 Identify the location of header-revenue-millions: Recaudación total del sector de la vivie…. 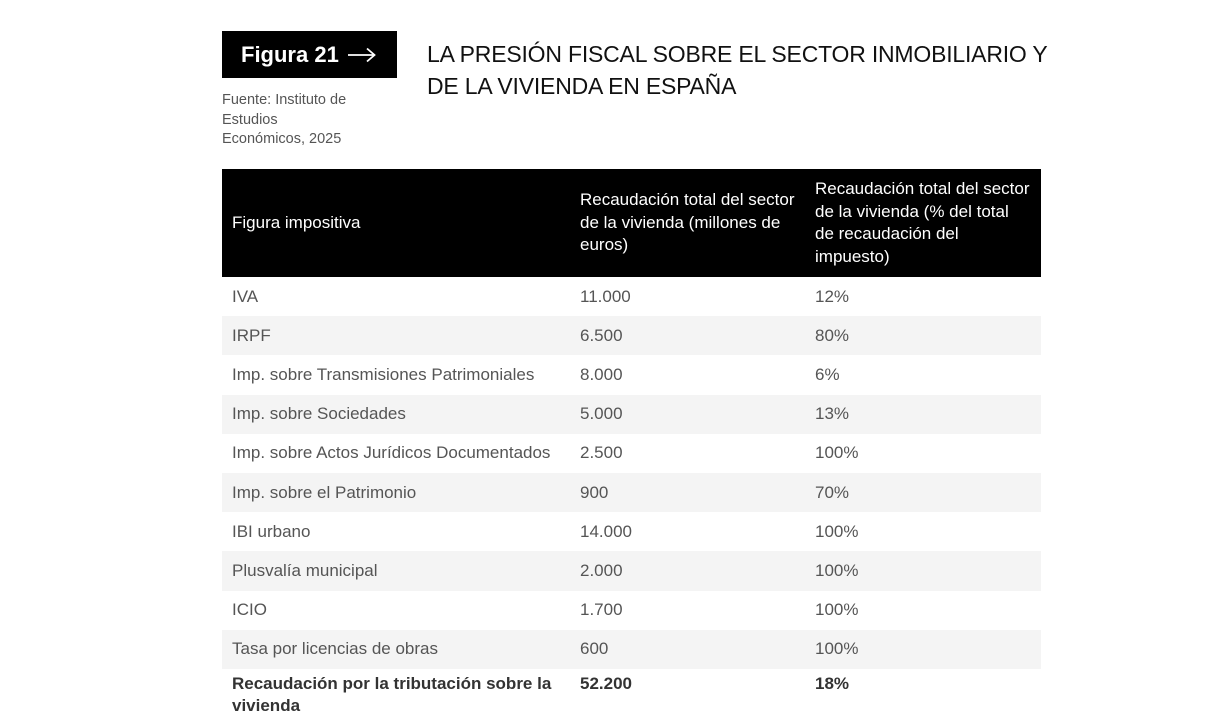
(687, 223).